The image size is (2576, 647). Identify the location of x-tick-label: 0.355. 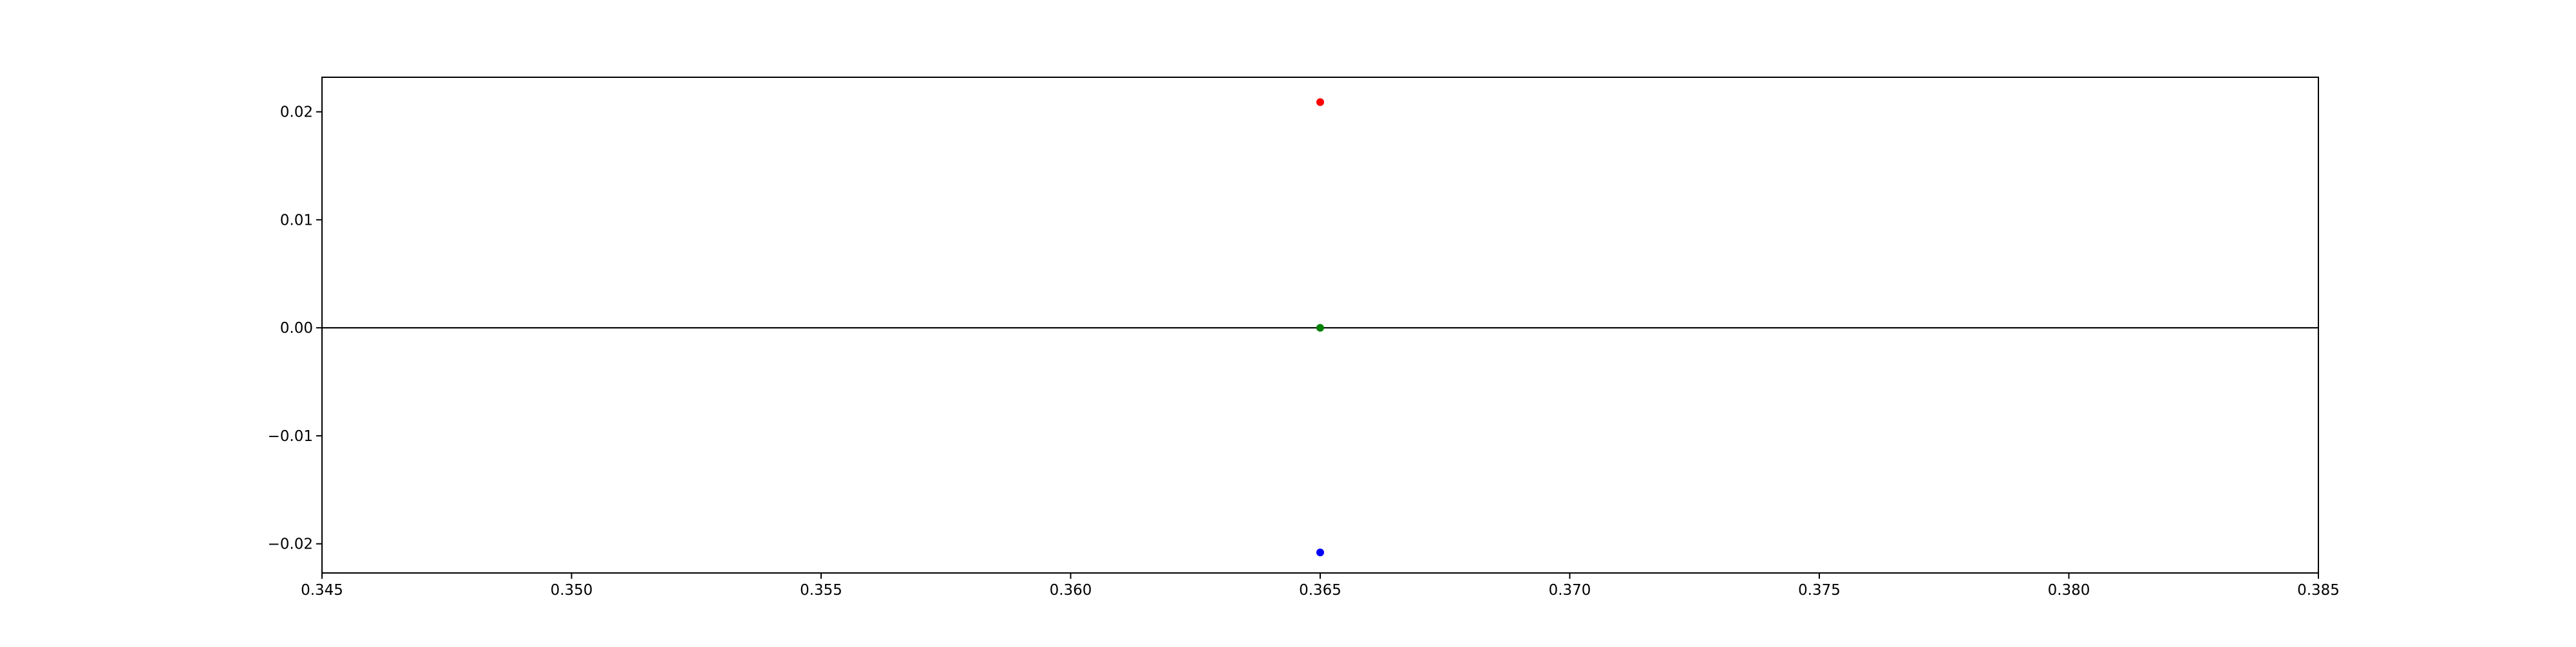
(821, 591).